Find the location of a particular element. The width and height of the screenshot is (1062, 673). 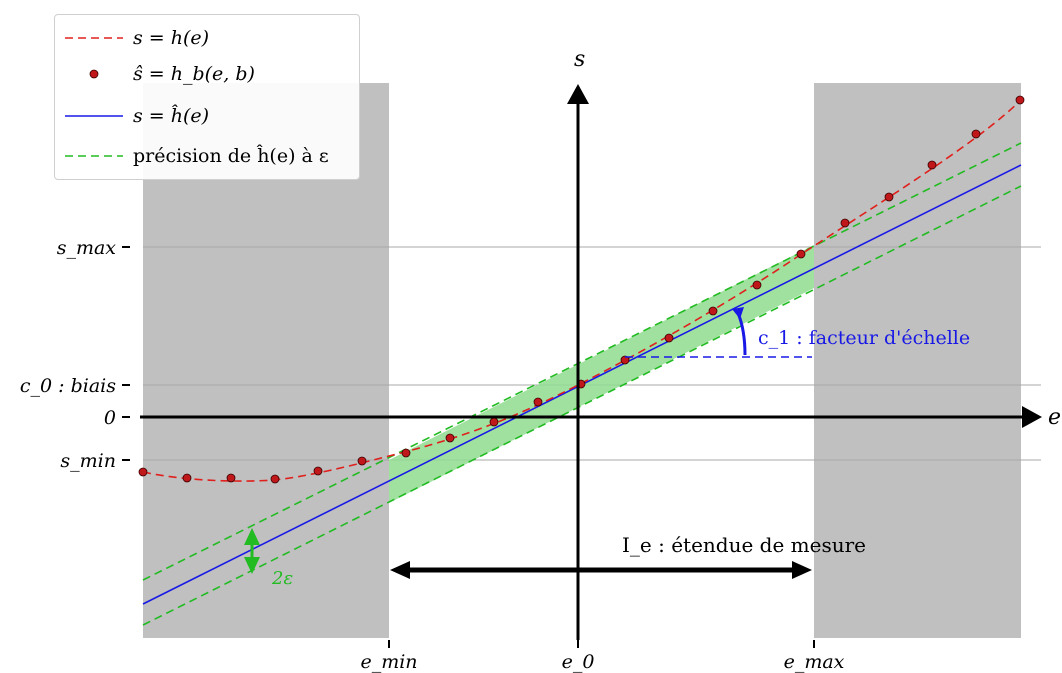

blue-line-sample is located at coordinates (94, 116).